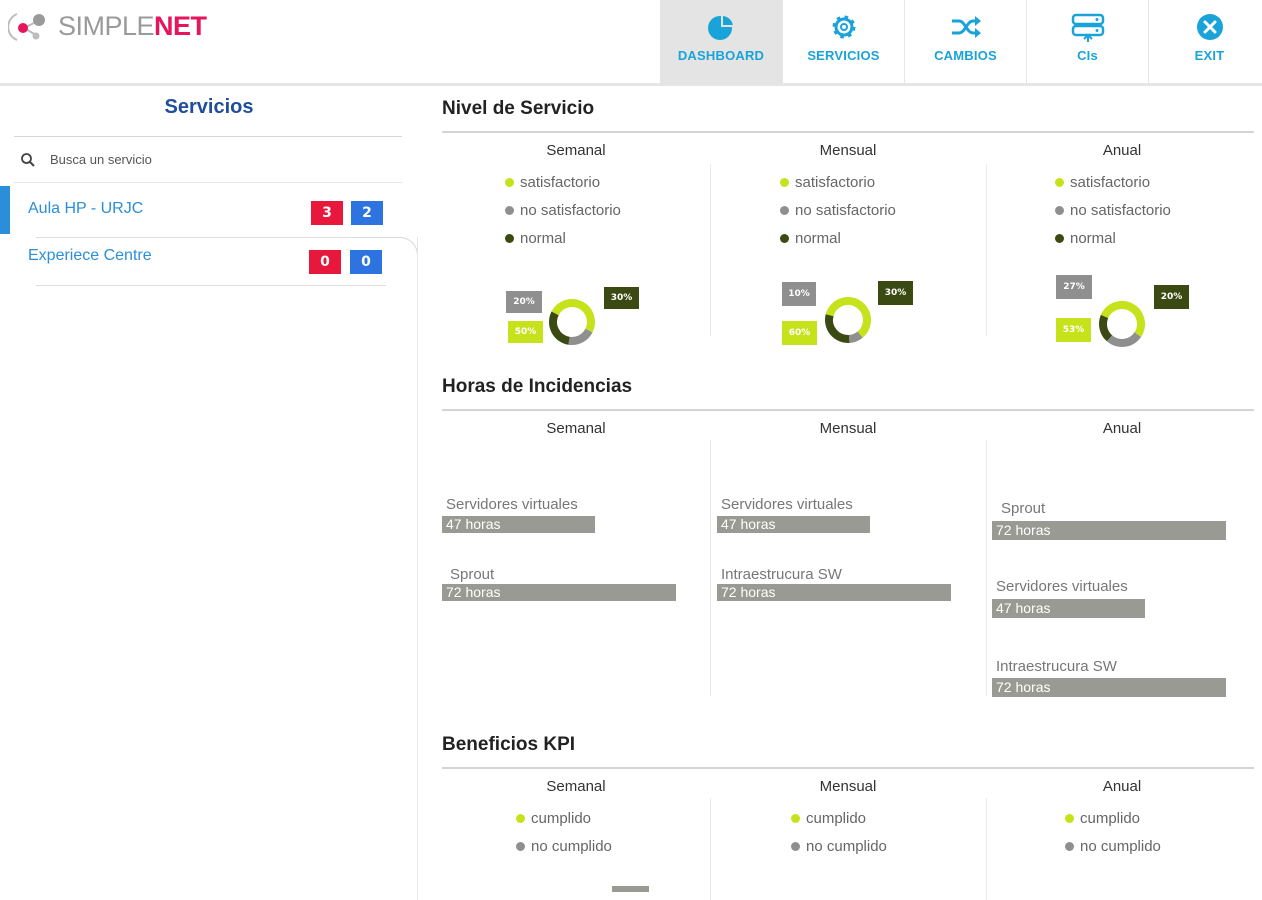 Image resolution: width=1262 pixels, height=900 pixels. I want to click on close-circle-icon, so click(1209, 27).